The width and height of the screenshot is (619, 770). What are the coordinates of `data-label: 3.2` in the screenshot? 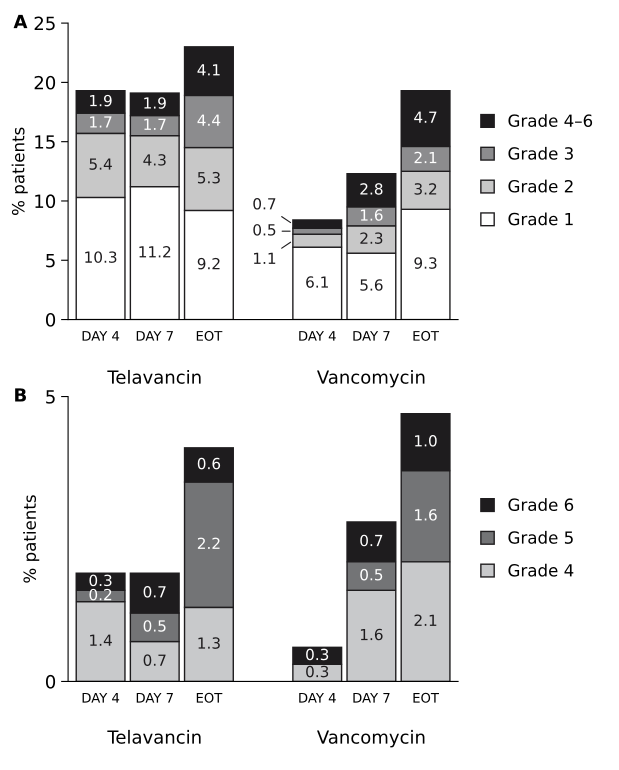 It's located at (425, 189).